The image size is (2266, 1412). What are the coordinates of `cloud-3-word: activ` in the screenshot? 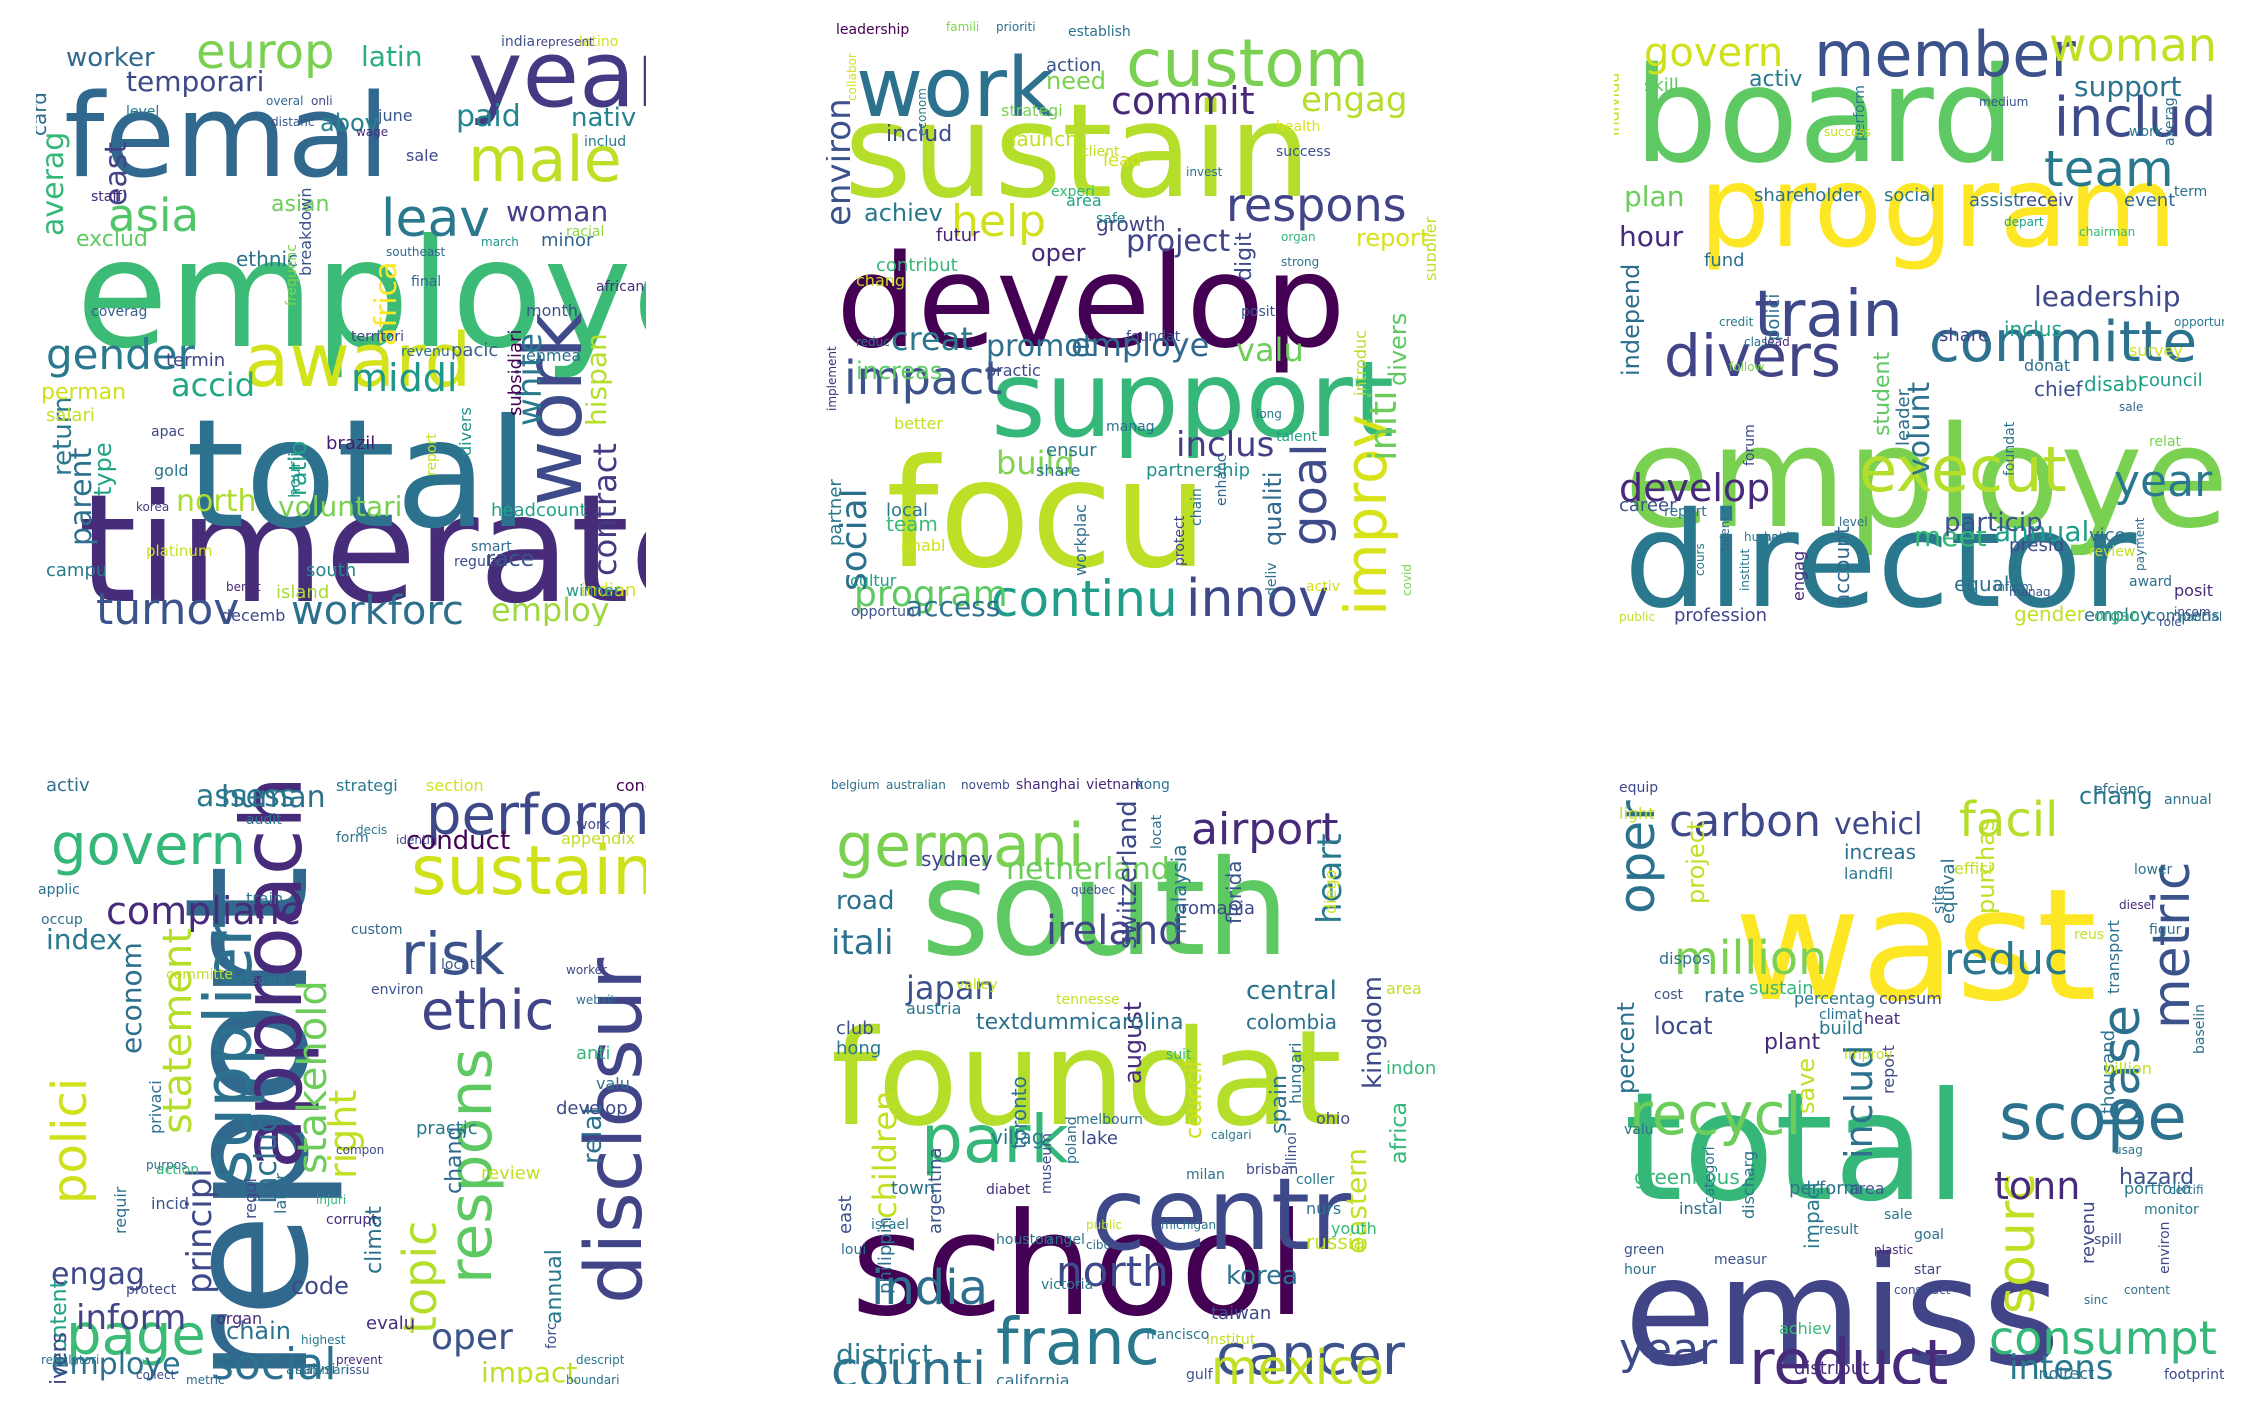 It's located at (1775, 79).